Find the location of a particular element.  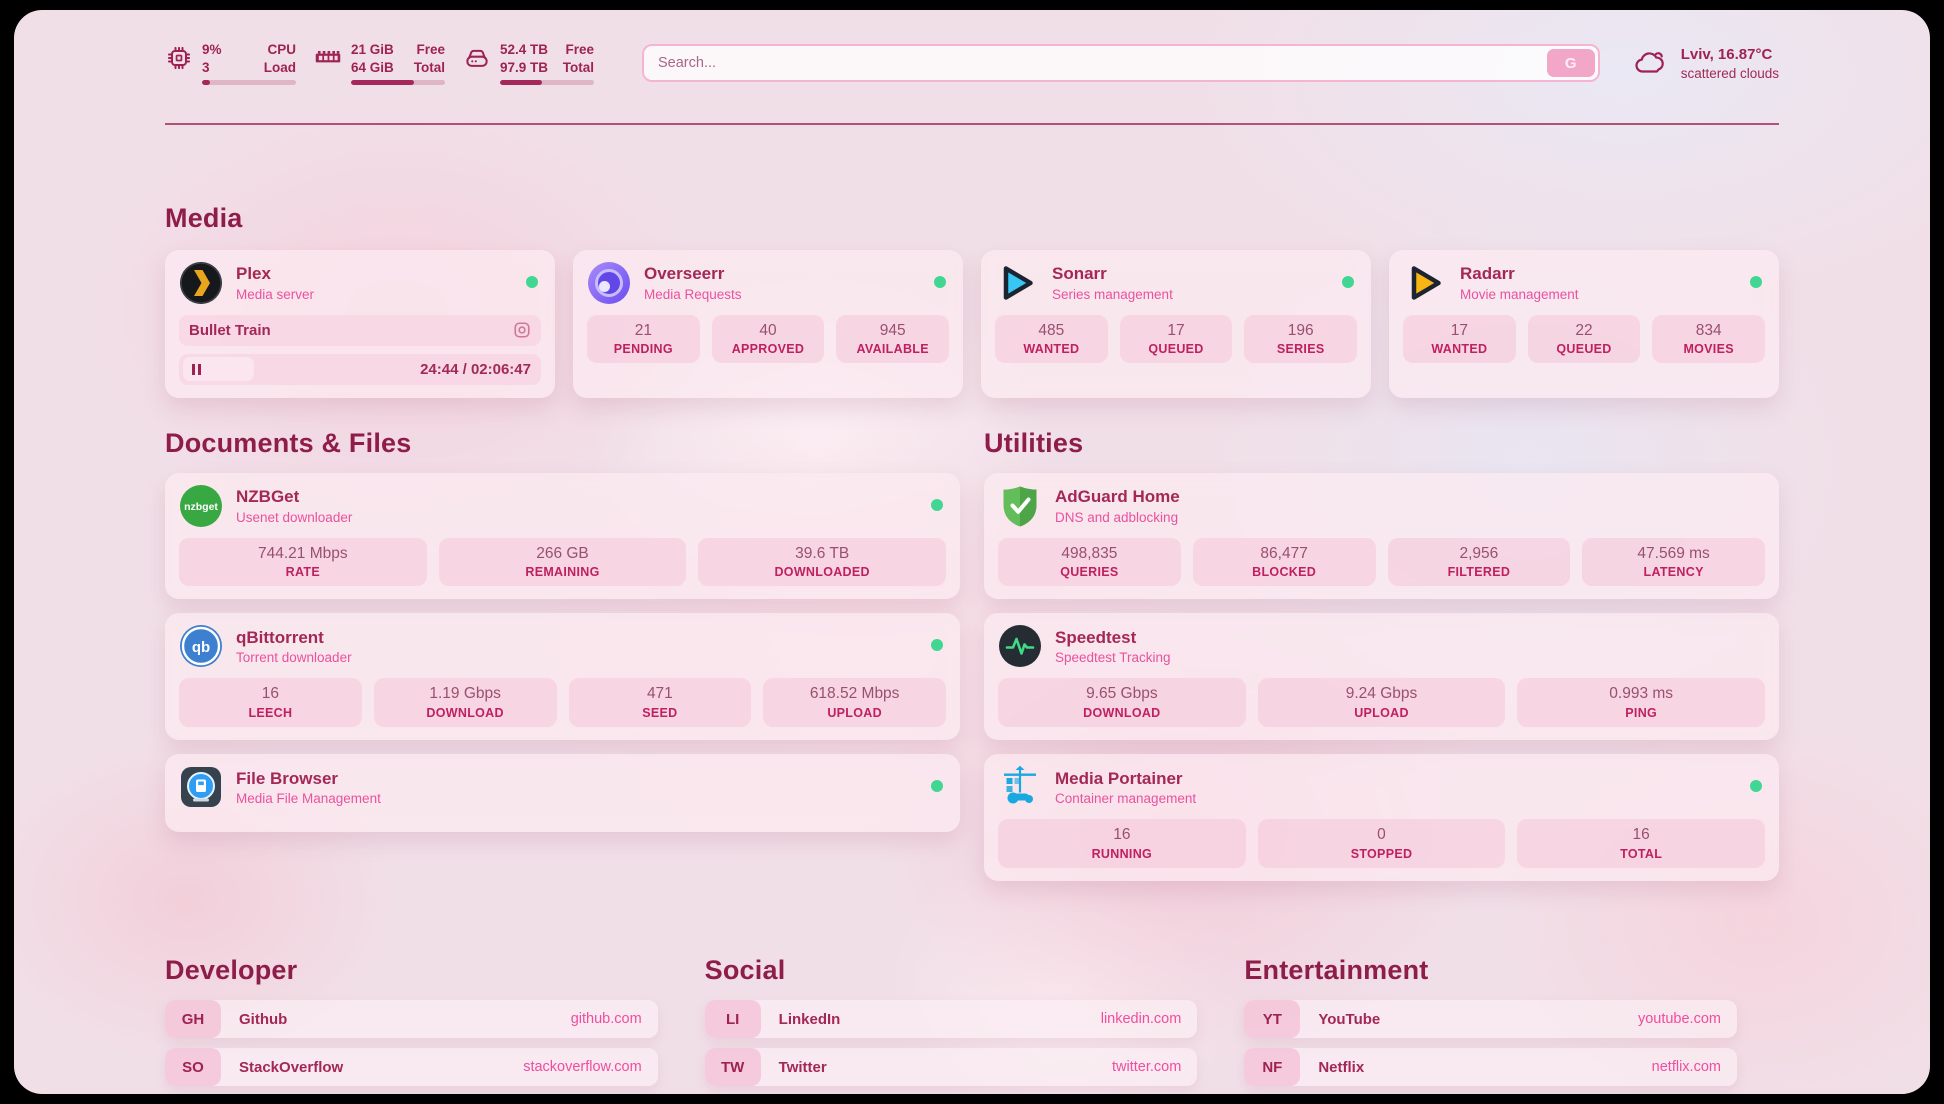

stat-value: 2,956 is located at coordinates (1479, 553).